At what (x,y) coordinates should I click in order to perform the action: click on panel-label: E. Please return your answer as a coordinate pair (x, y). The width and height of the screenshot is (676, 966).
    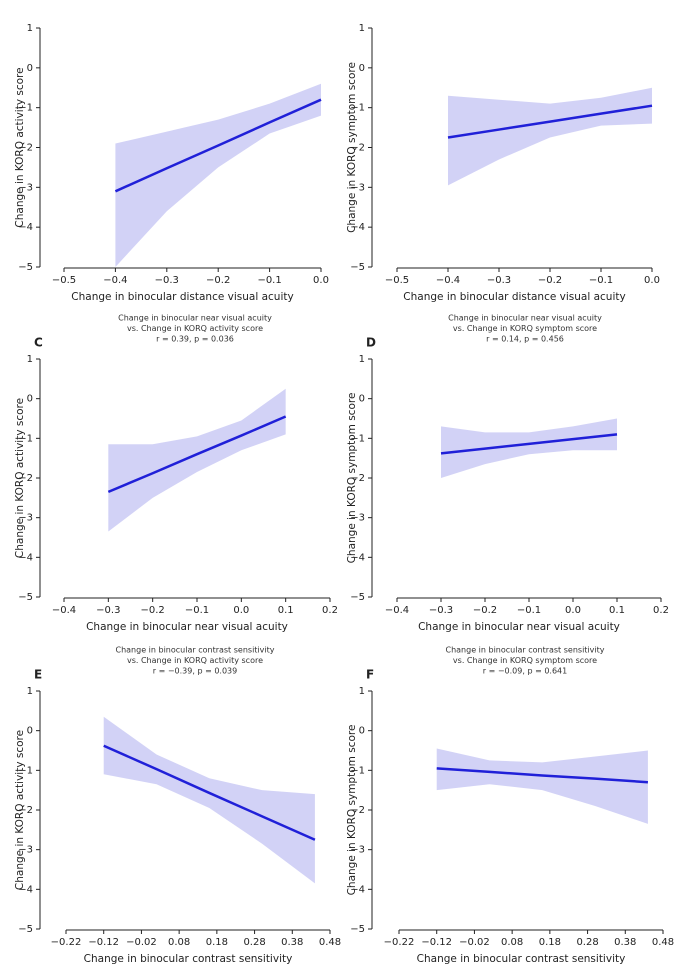
    Looking at the image, I should click on (38, 675).